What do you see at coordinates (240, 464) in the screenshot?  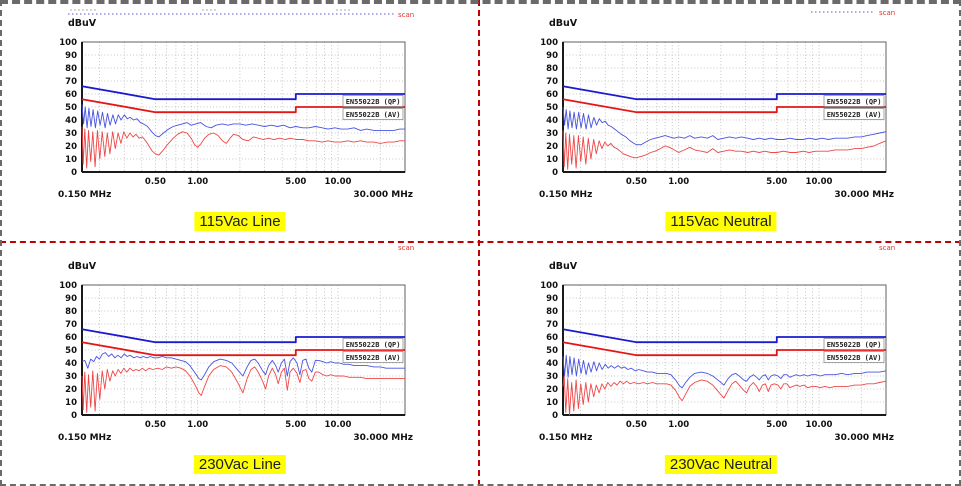 I see `chart-caption-230vac-line: 230Vac Line` at bounding box center [240, 464].